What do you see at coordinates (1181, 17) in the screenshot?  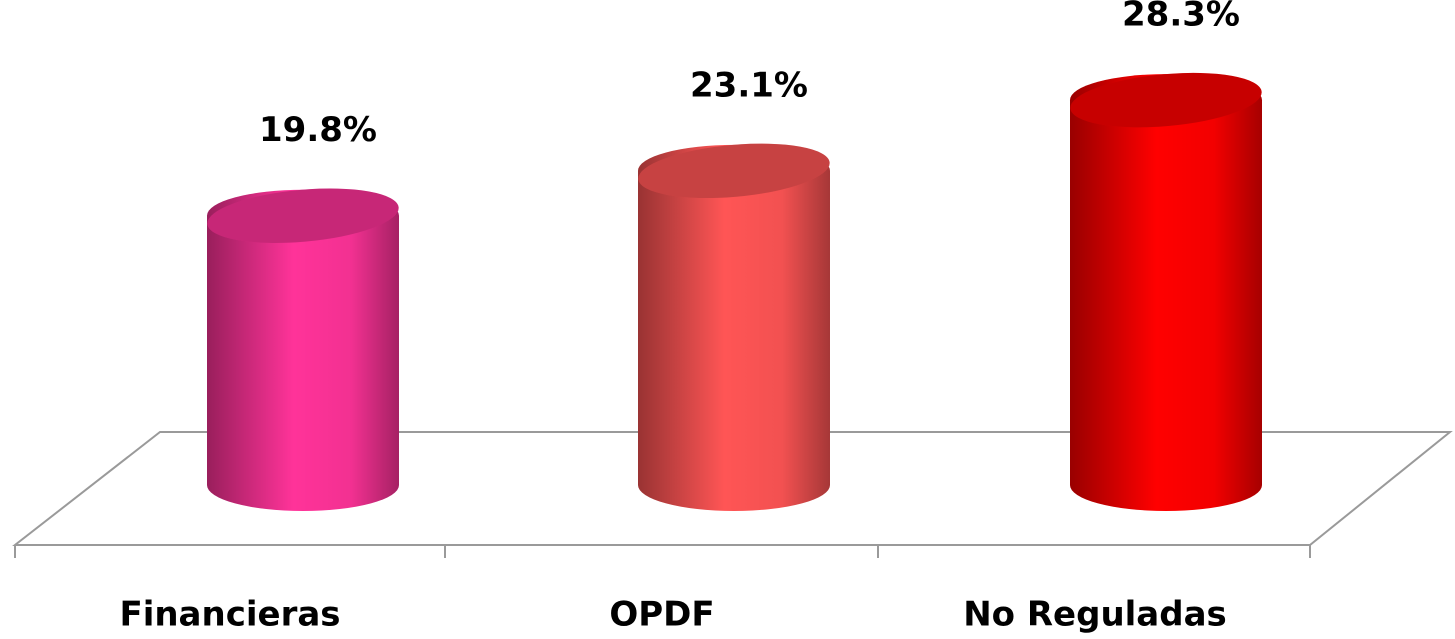 I see `value-label: 28.3%` at bounding box center [1181, 17].